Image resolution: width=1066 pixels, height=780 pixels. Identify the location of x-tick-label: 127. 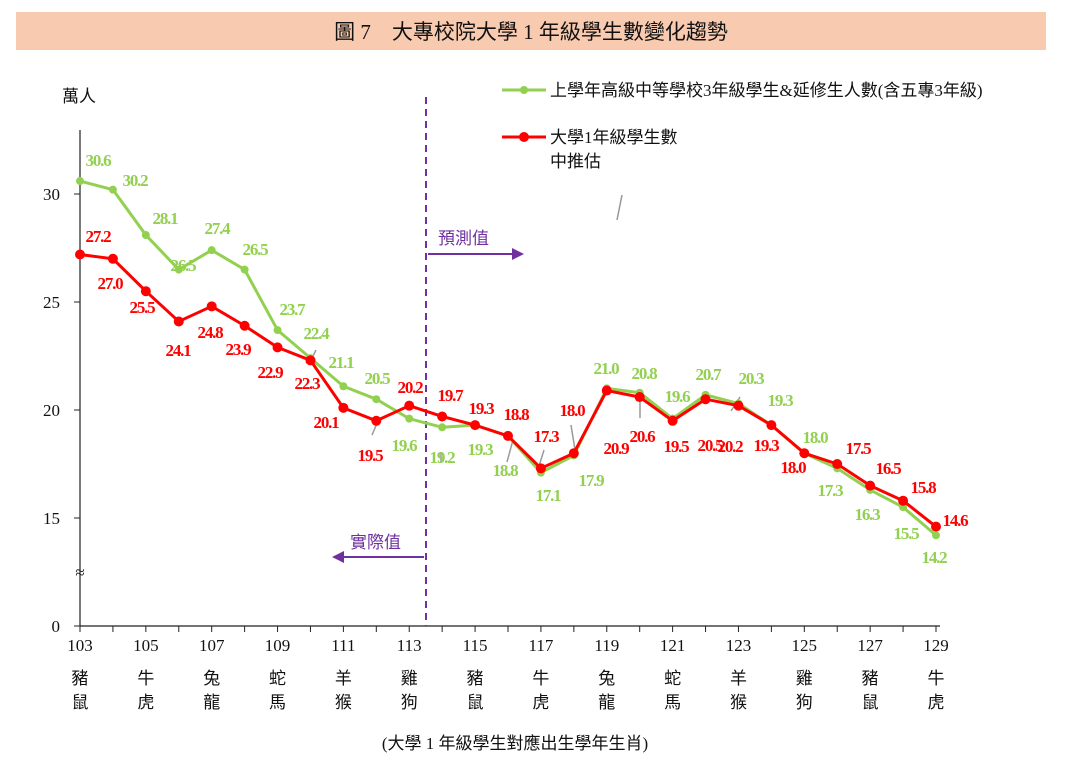
(870, 645).